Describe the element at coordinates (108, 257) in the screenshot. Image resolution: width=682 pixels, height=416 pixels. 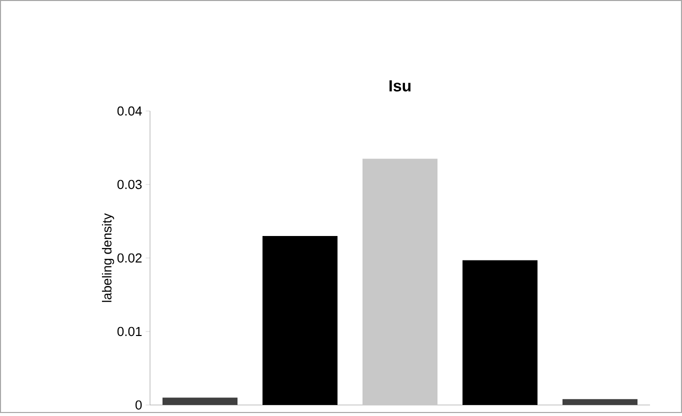
I see `y-axis-title: labeling density` at that location.